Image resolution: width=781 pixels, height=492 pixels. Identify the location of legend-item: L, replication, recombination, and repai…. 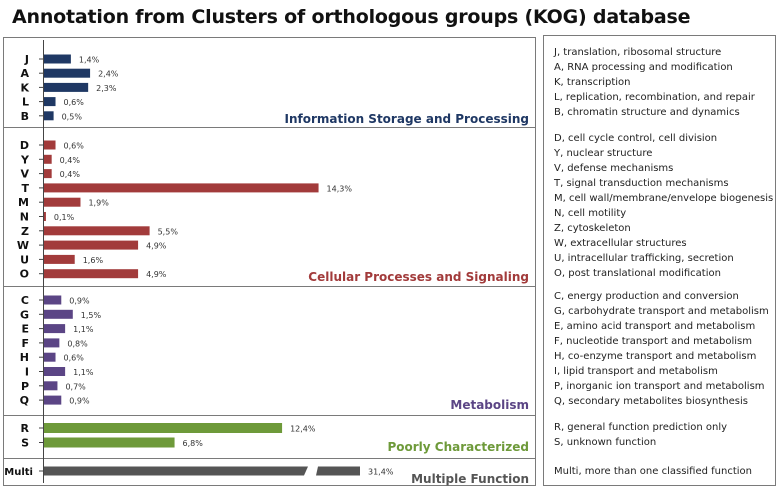
(654, 97).